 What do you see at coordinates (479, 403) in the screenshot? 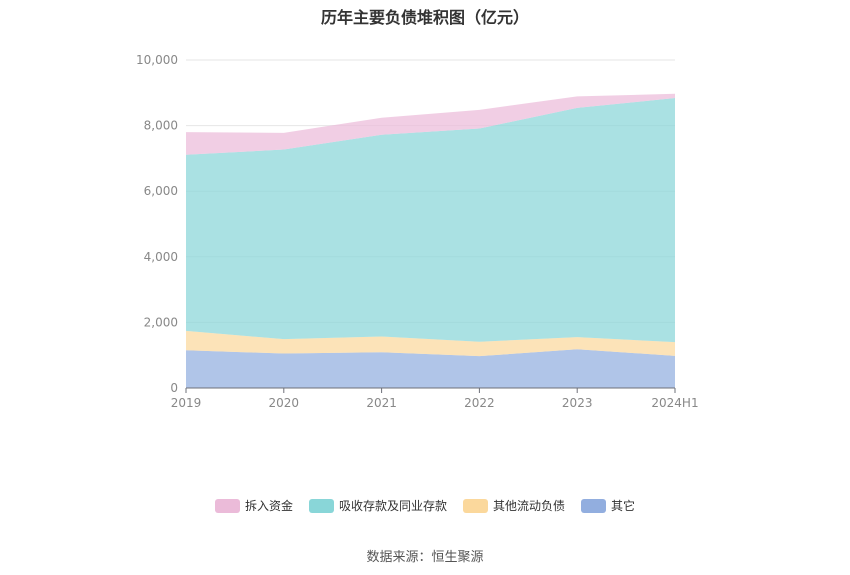
I see `x-tick-label: 2022` at bounding box center [479, 403].